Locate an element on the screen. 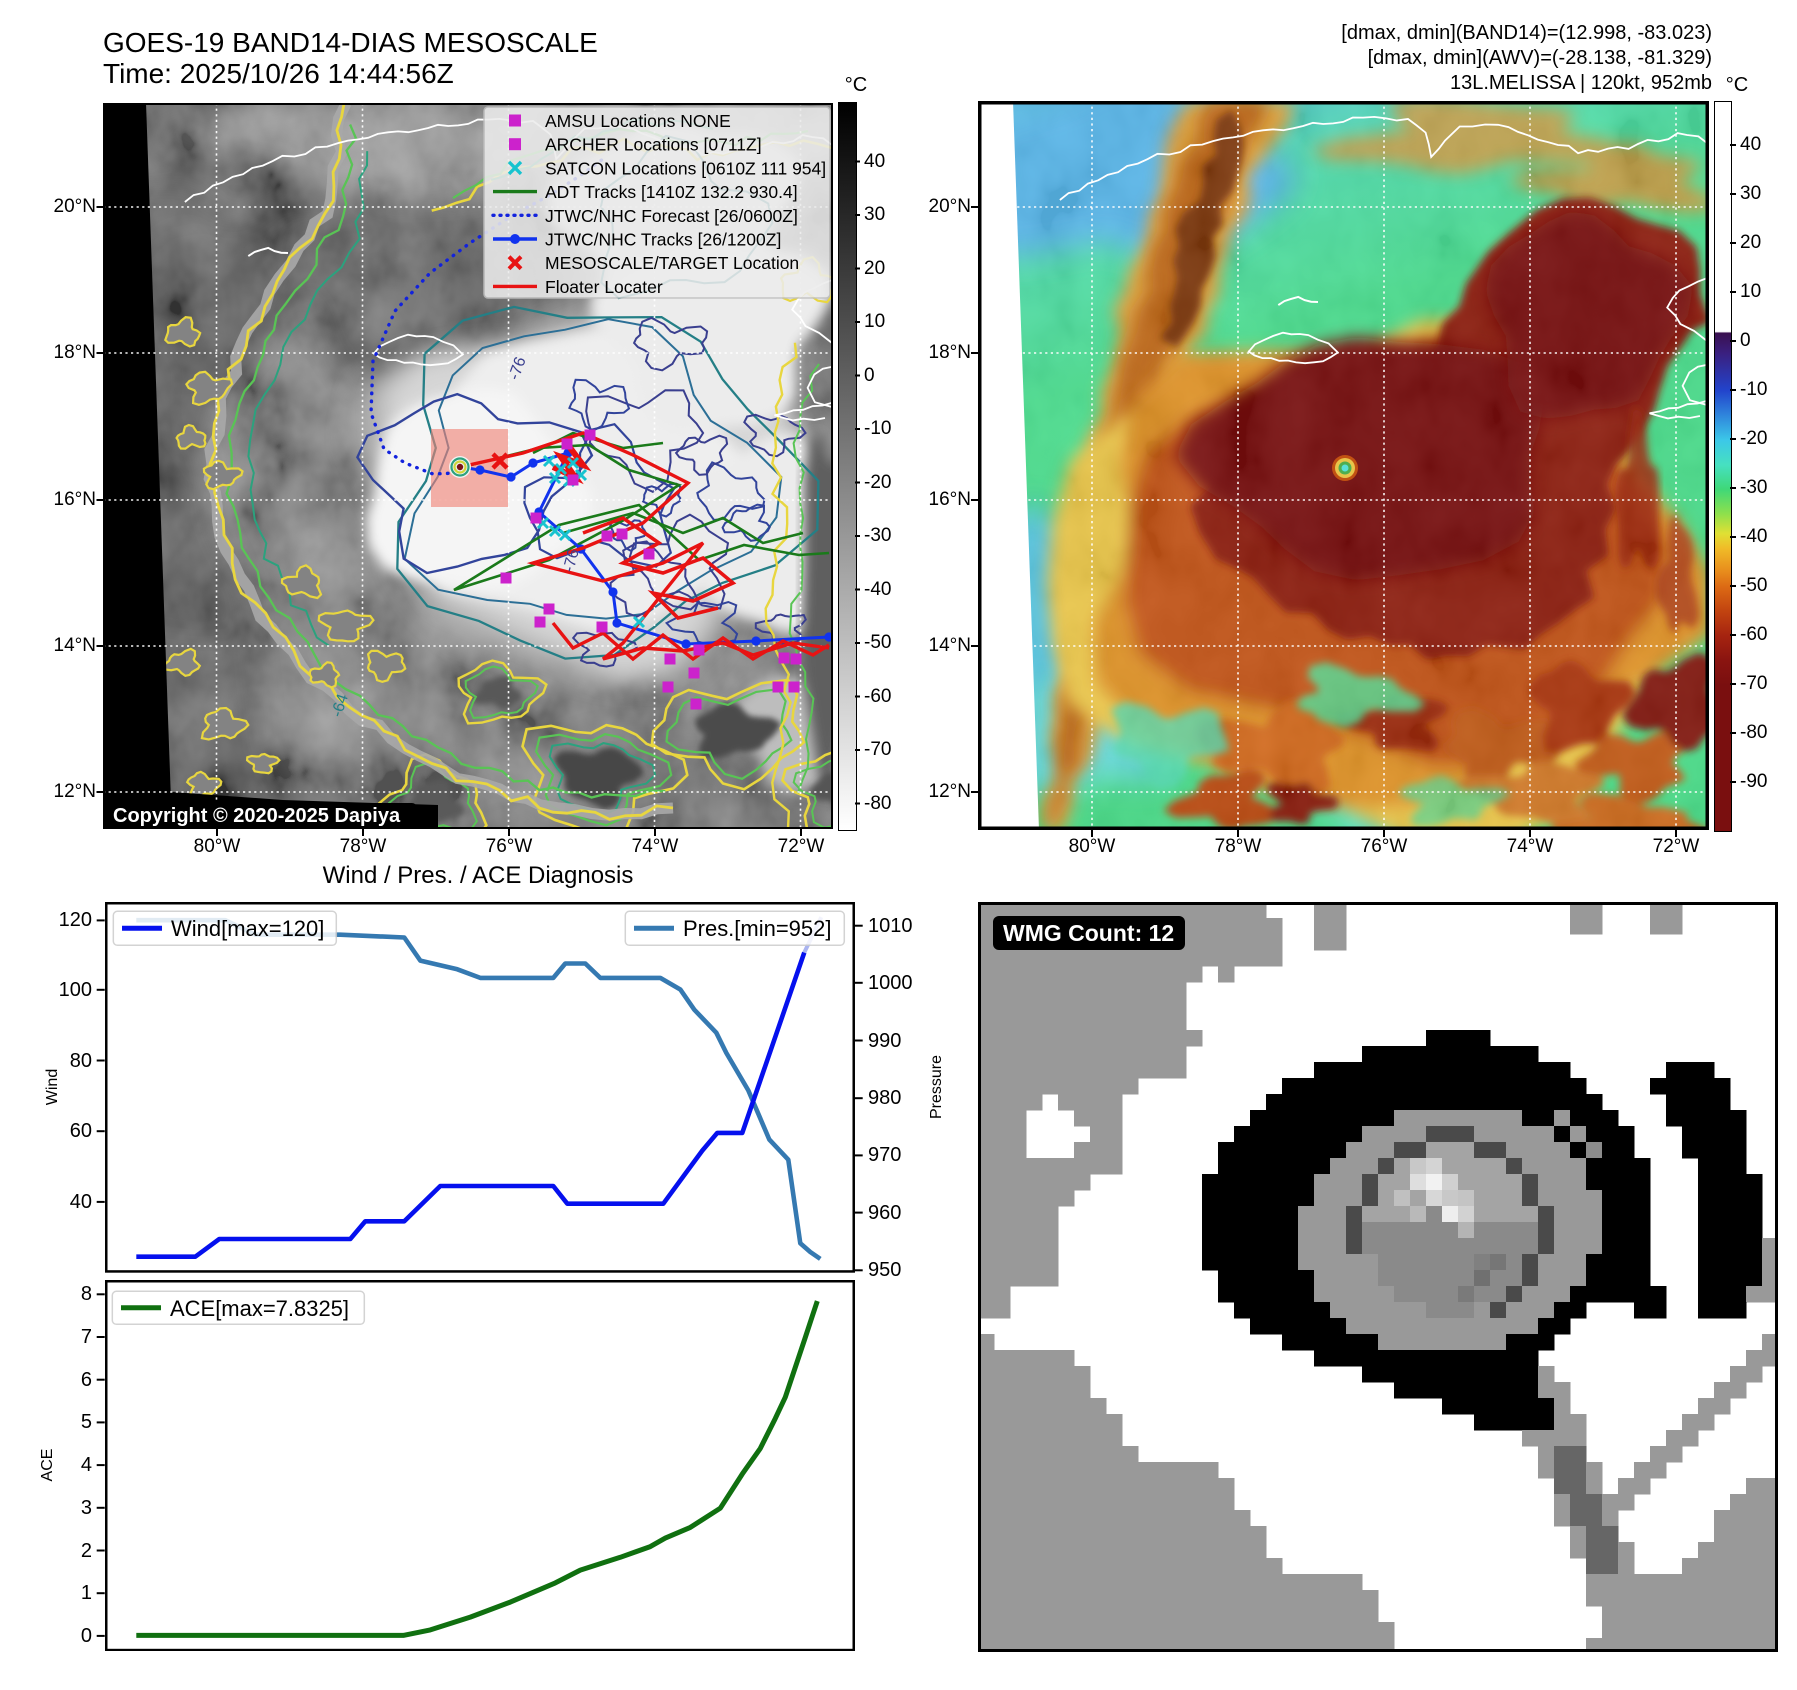 This screenshot has width=1797, height=1690. svg-text:SATCON Locations [0610Z 111 95: SATCON Locations [0610Z 111 954] is located at coordinates (685, 168).